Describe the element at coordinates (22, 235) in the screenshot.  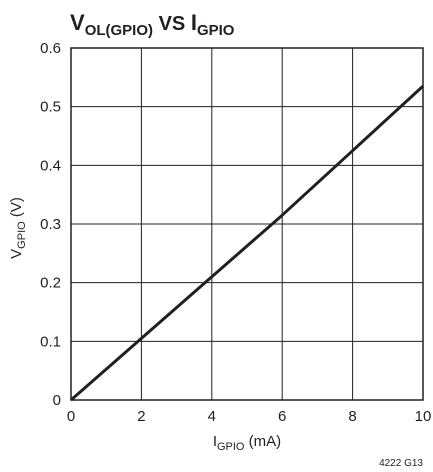
I see `y-axis-label-subscript: GPIO` at that location.